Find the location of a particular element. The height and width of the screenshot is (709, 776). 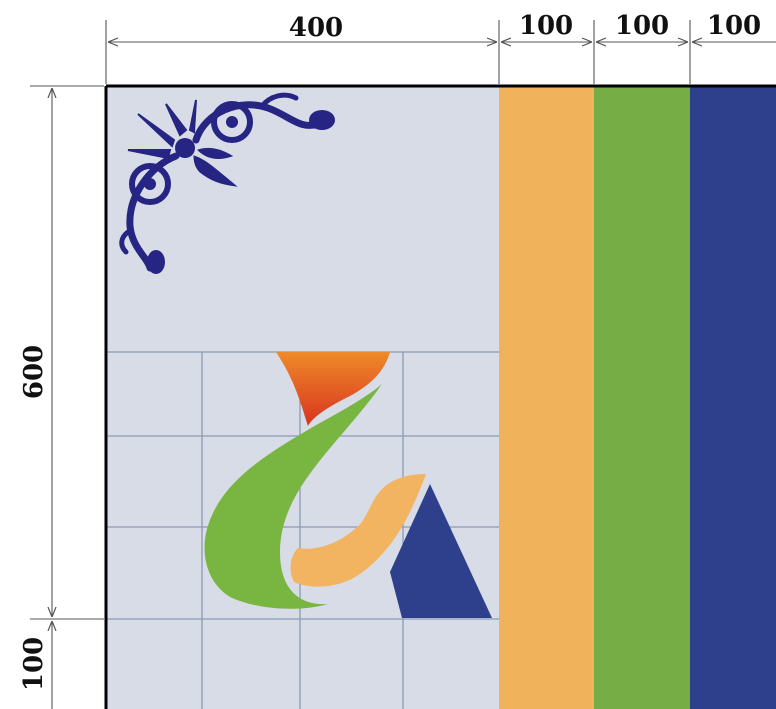

green-leaf-shape is located at coordinates (293, 496).